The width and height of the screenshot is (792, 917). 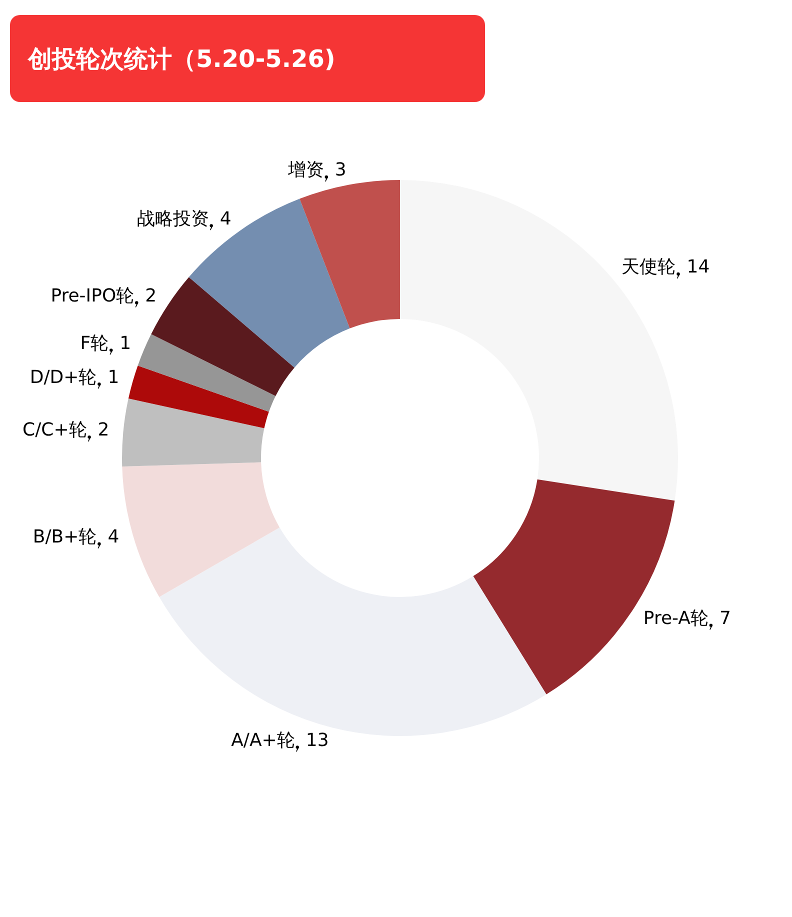 What do you see at coordinates (92, 295) in the screenshot?
I see `slice-label: Pre-IPO轮` at bounding box center [92, 295].